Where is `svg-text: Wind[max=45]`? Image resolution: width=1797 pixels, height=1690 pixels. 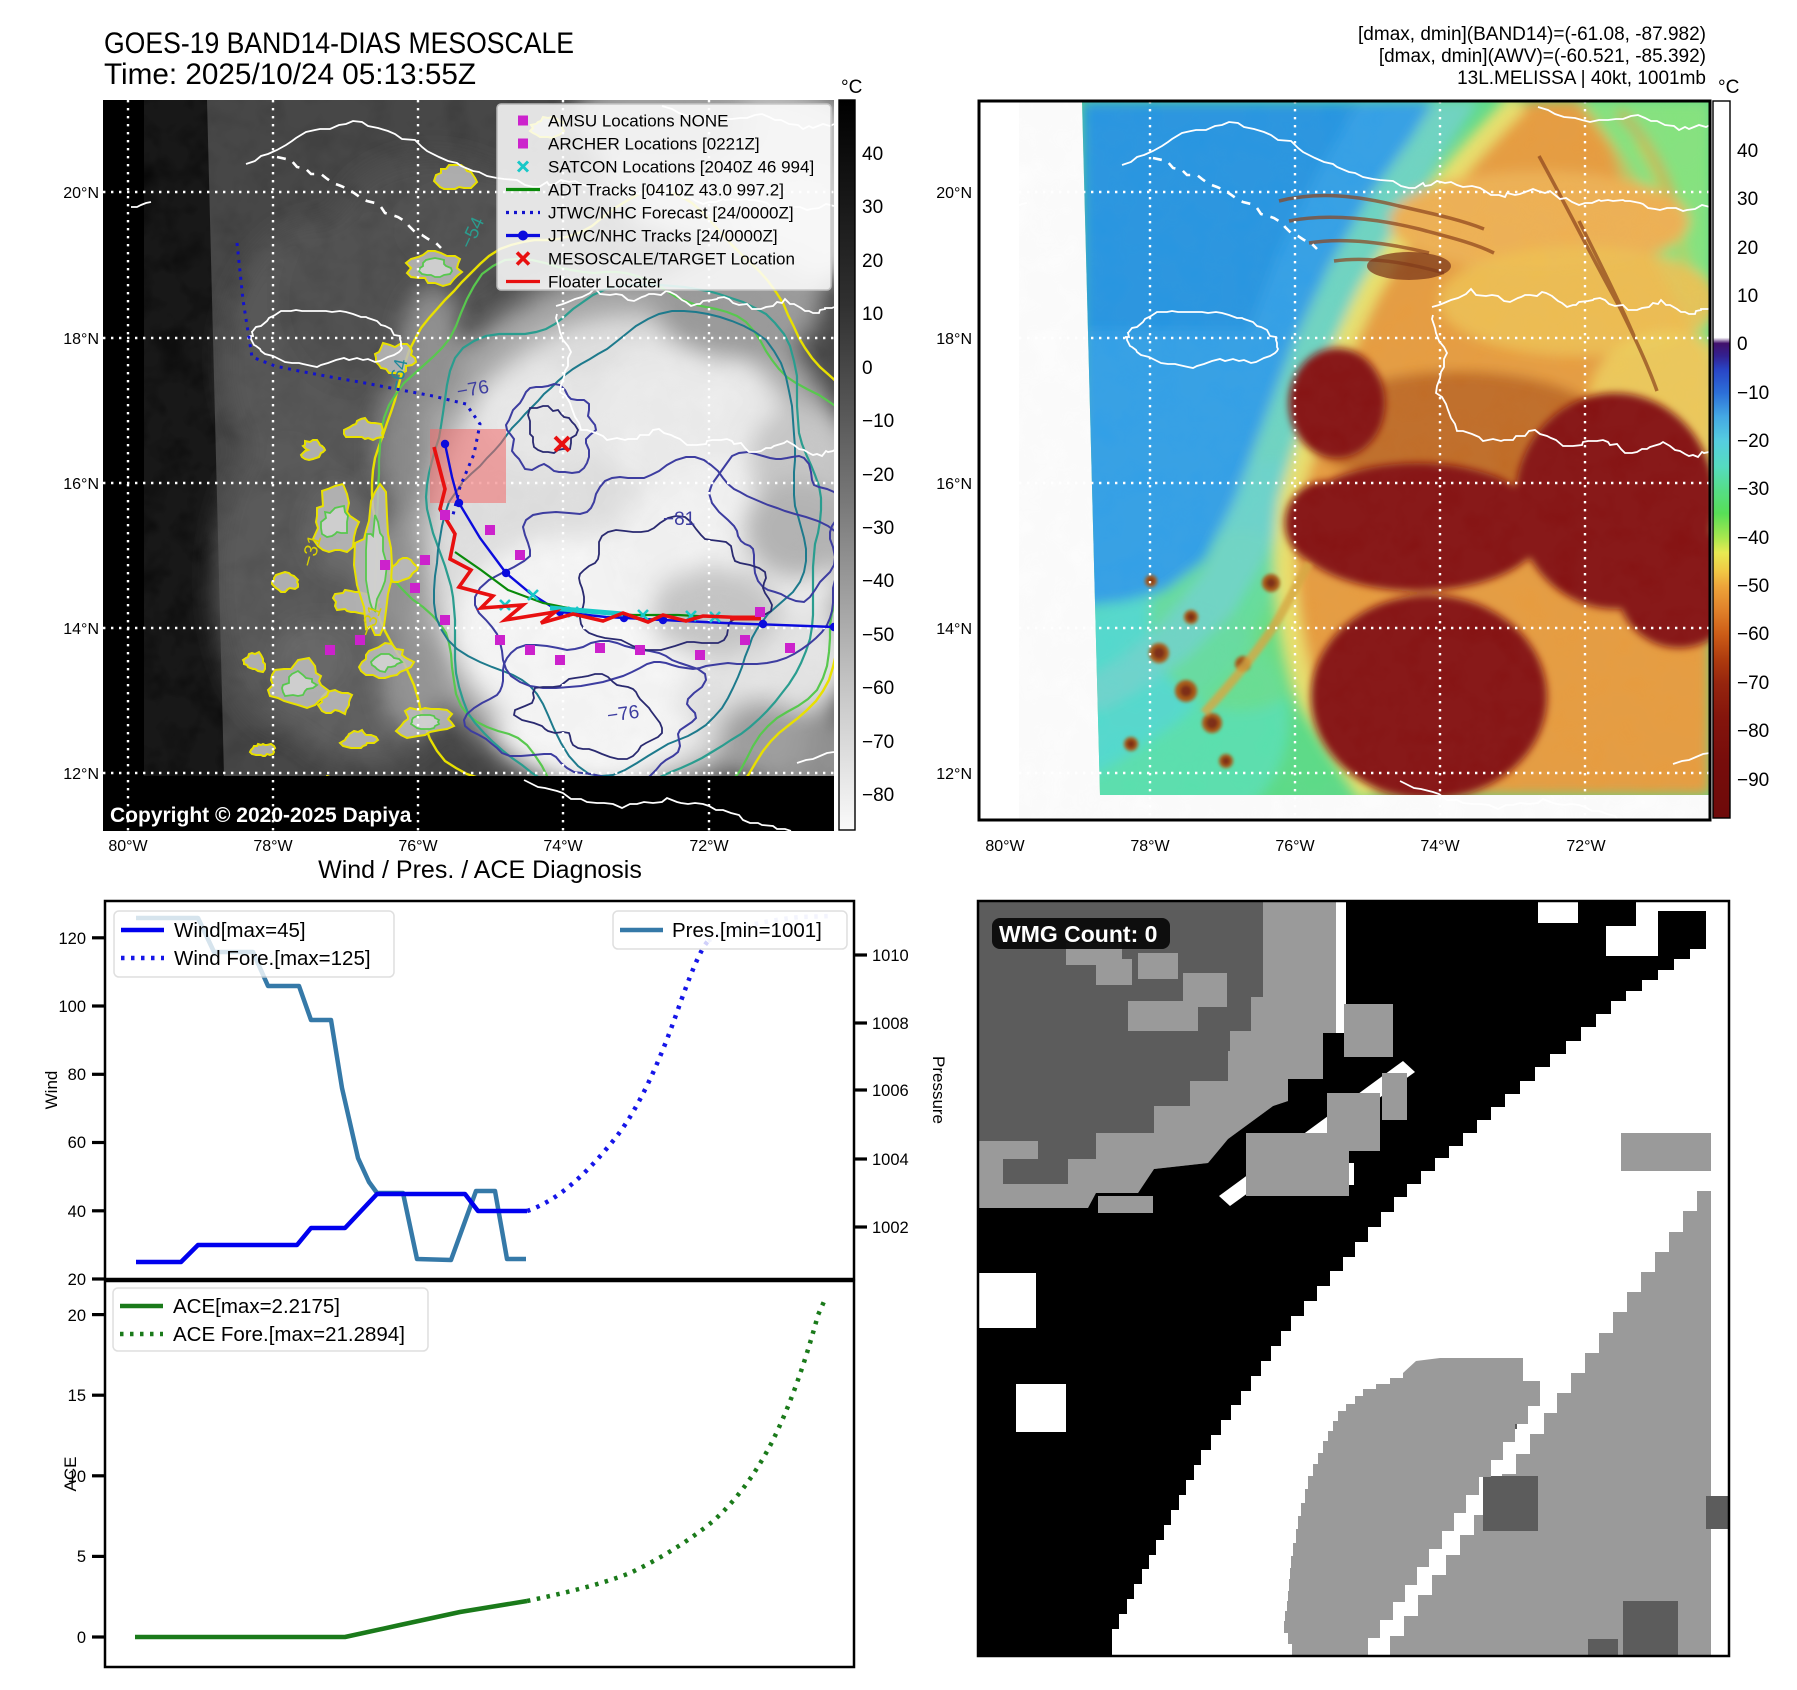 svg-text: Wind[max=45] is located at coordinates (240, 930).